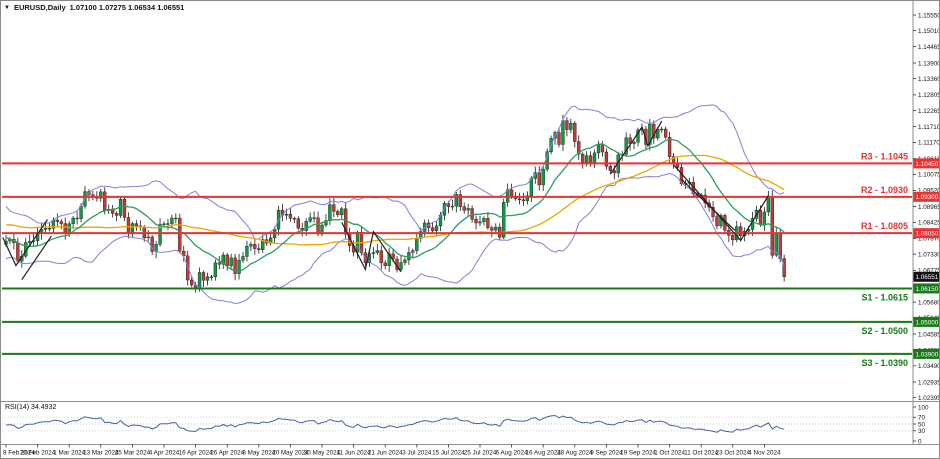 The image size is (940, 459). Describe the element at coordinates (133, 453) in the screenshot. I see `x-axis-label: 25 Mar 2024` at that location.